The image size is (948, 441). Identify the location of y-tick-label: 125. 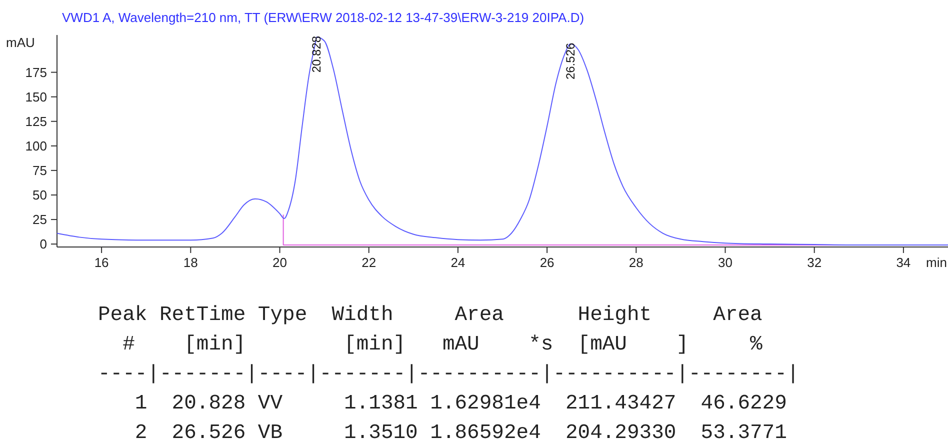
(36, 121).